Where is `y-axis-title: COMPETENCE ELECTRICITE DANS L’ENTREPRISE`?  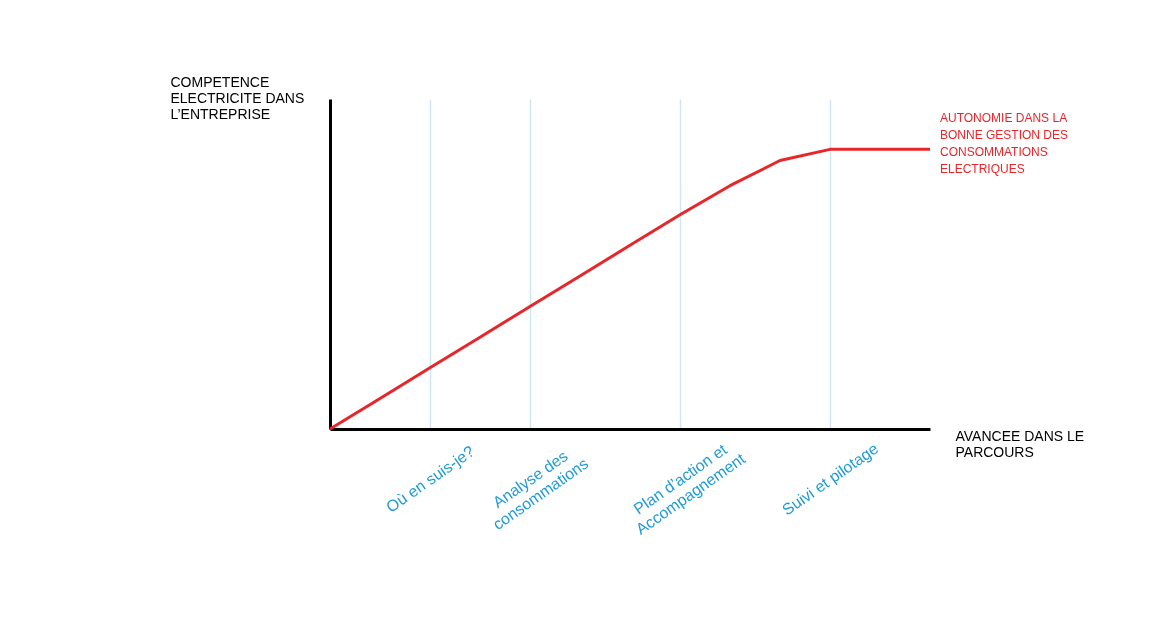 y-axis-title: COMPETENCE ELECTRICITE DANS L’ENTREPRISE is located at coordinates (237, 97).